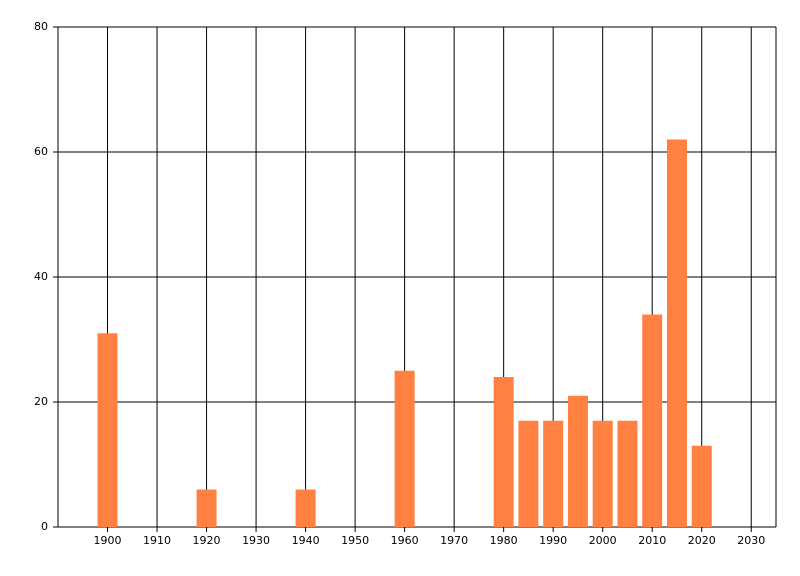  What do you see at coordinates (41, 26) in the screenshot?
I see `y-tick-label: 80` at bounding box center [41, 26].